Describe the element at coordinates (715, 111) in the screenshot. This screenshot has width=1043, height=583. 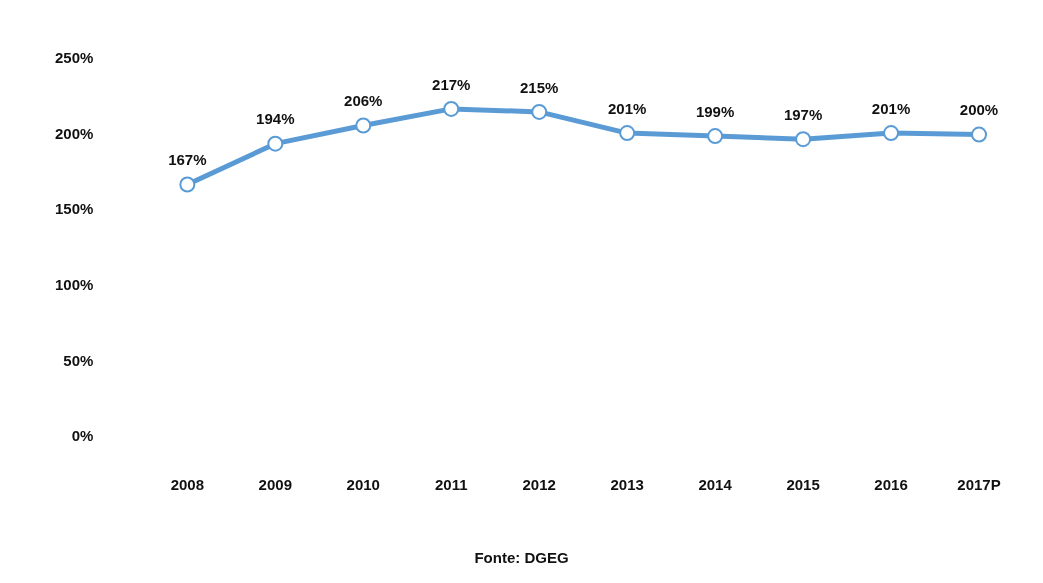
I see `data-label: 199%` at that location.